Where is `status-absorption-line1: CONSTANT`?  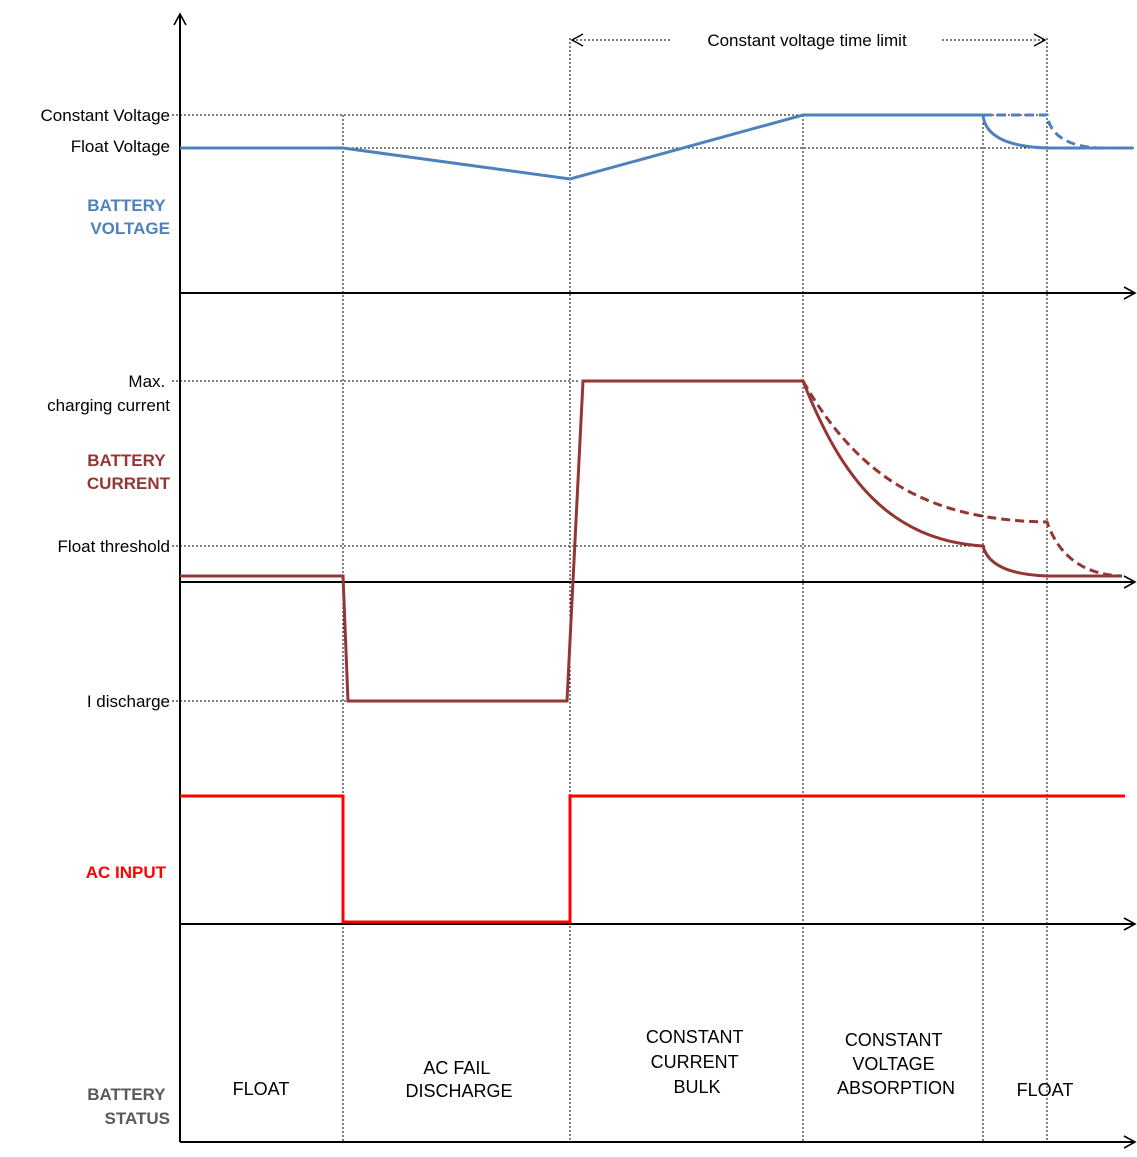 status-absorption-line1: CONSTANT is located at coordinates (894, 1040).